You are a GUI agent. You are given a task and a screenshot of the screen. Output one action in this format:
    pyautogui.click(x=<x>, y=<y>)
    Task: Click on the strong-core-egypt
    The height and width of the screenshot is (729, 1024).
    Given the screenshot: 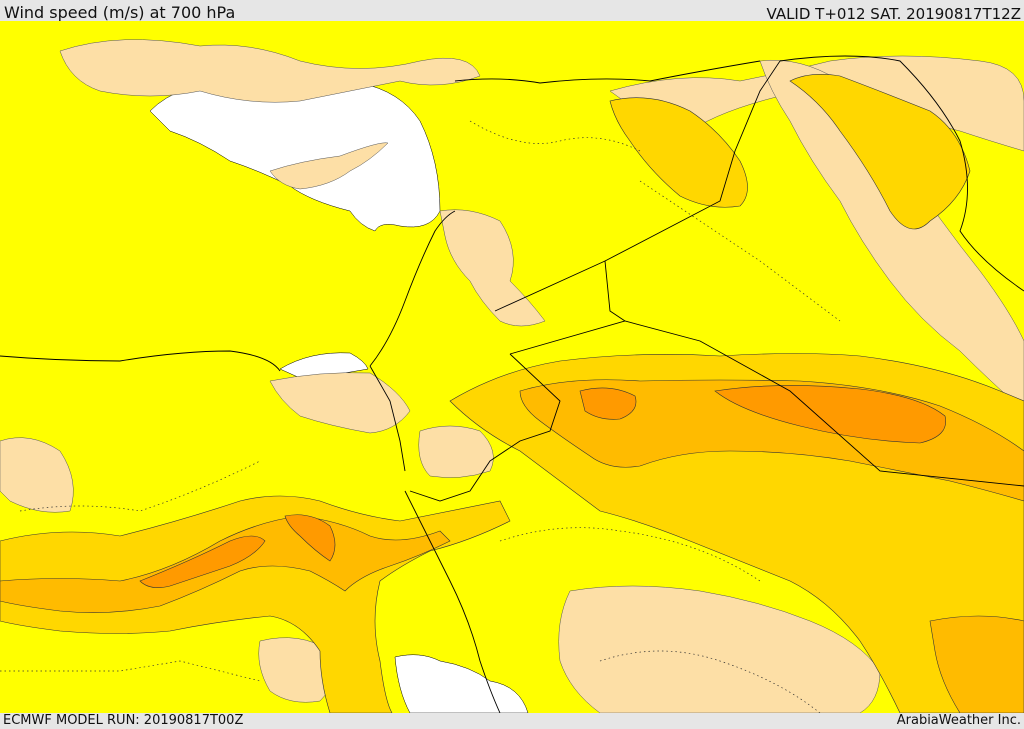 What is the action you would take?
    pyautogui.click(x=202, y=561)
    